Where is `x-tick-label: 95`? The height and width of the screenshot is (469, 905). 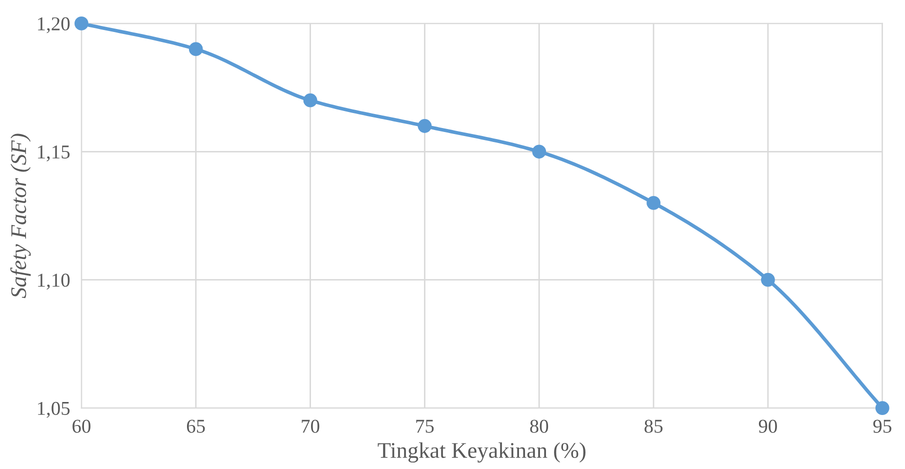
x-tick-label: 95 is located at coordinates (882, 426).